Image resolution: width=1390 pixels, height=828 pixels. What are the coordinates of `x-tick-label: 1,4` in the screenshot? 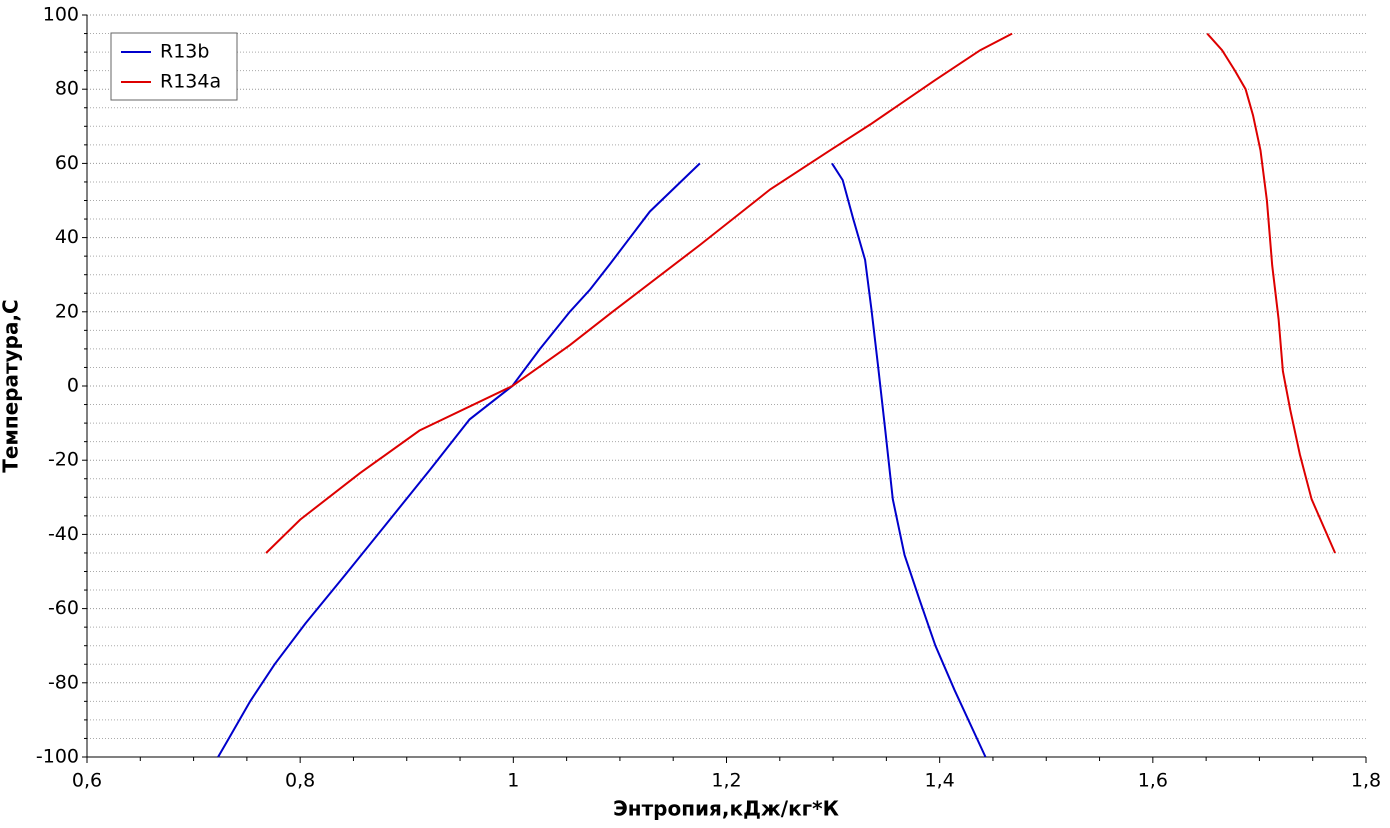 It's located at (940, 781).